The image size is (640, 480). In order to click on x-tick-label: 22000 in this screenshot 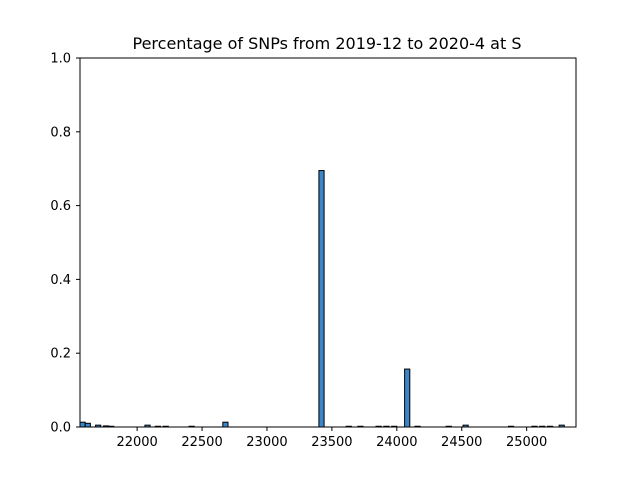, I will do `click(136, 442)`.